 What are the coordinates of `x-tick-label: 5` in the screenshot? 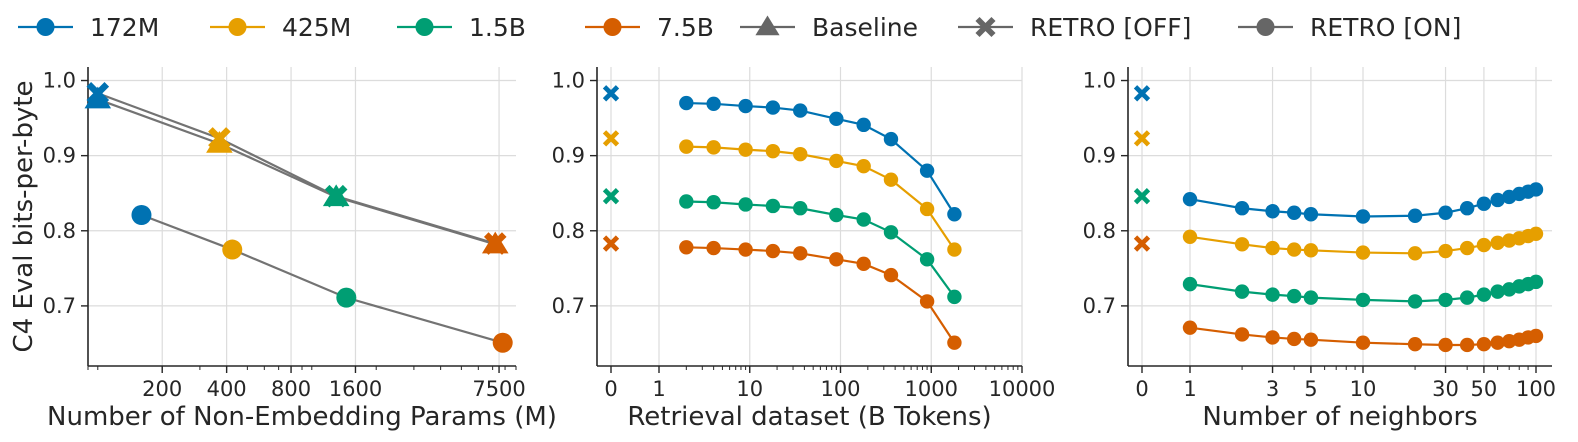 It's located at (1310, 389).